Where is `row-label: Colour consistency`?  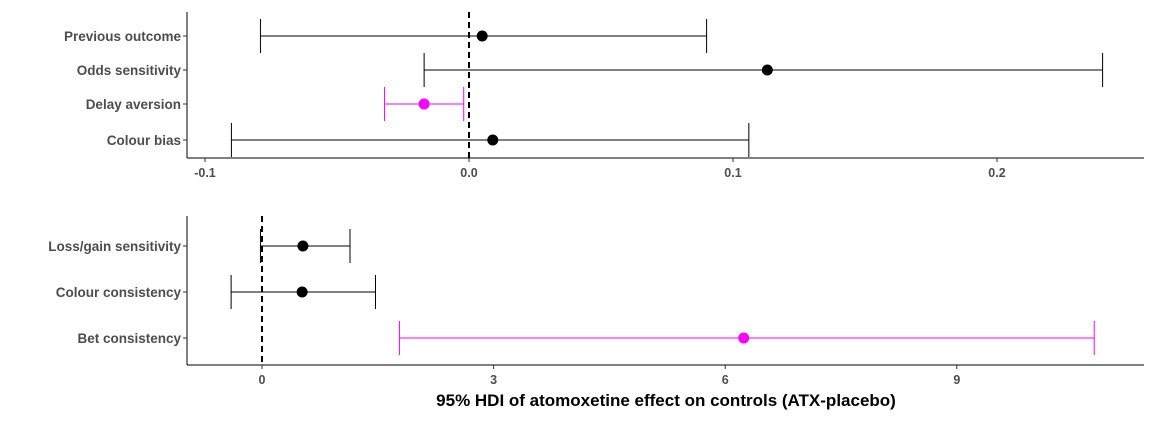
row-label: Colour consistency is located at coordinates (119, 292).